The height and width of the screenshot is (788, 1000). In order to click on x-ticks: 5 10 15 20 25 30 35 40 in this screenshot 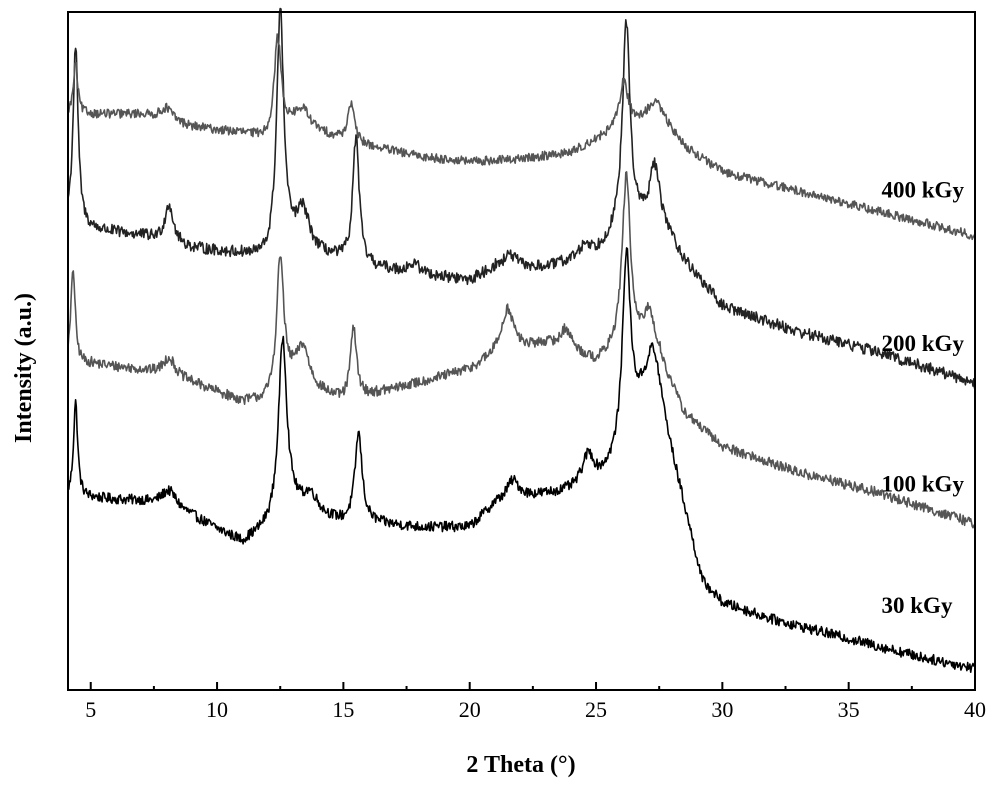, I will do `click(535, 702)`.